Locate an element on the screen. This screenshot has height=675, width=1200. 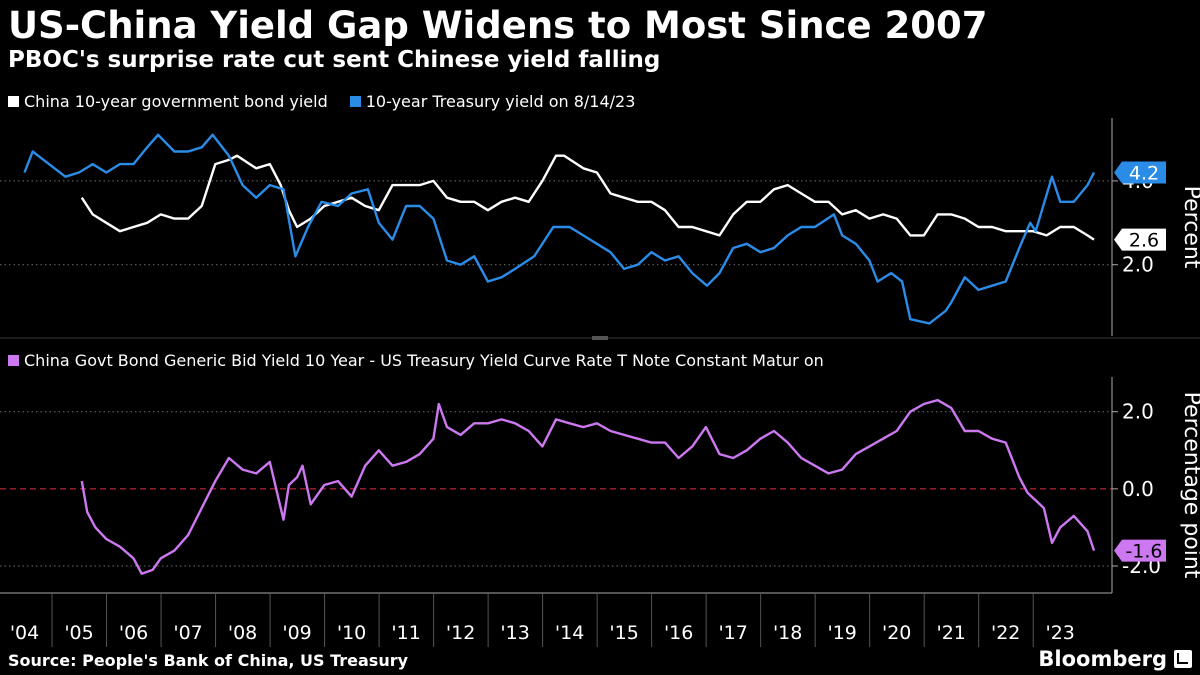
ytick-label-top-0: 2.0 is located at coordinates (1138, 265).